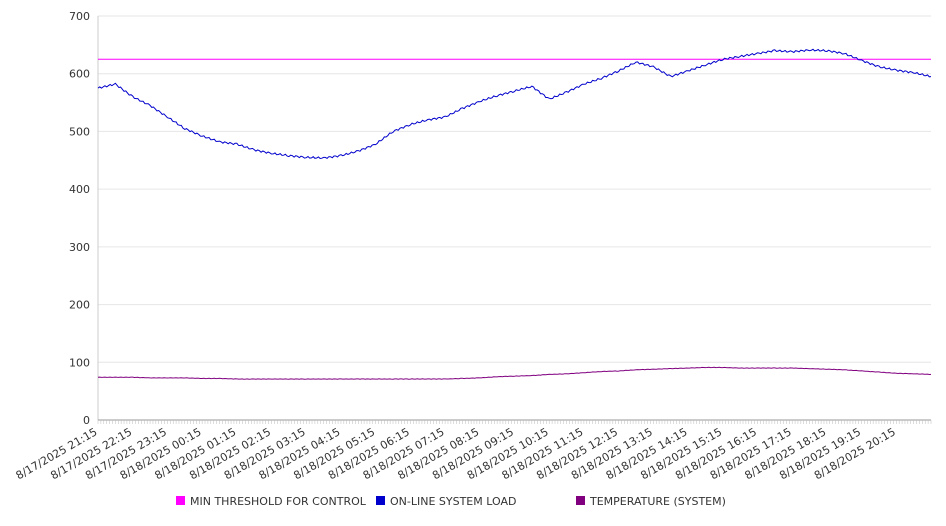 The image size is (946, 526). Describe the element at coordinates (79, 131) in the screenshot. I see `y-tick-label: 500` at that location.